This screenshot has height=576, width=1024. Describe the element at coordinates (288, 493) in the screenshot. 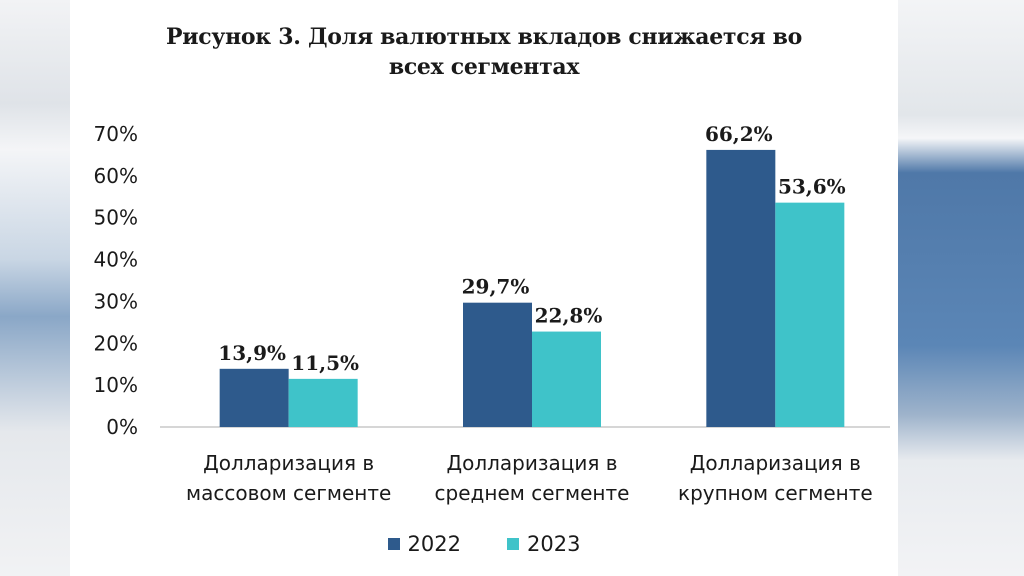

I see `x-tick-label: массовом сегменте` at that location.